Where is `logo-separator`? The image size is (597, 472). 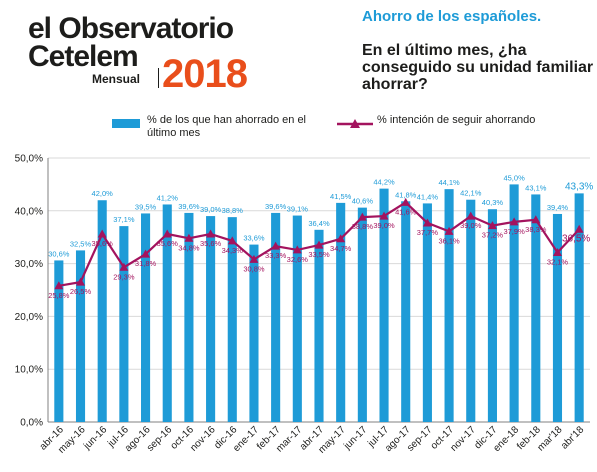
logo-separator is located at coordinates (158, 78).